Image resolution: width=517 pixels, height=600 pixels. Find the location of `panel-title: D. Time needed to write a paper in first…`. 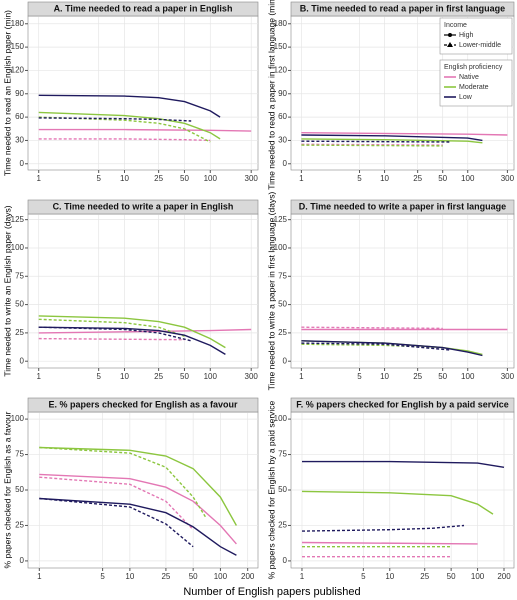

panel-title: D. Time needed to write a paper in first… is located at coordinates (402, 206).